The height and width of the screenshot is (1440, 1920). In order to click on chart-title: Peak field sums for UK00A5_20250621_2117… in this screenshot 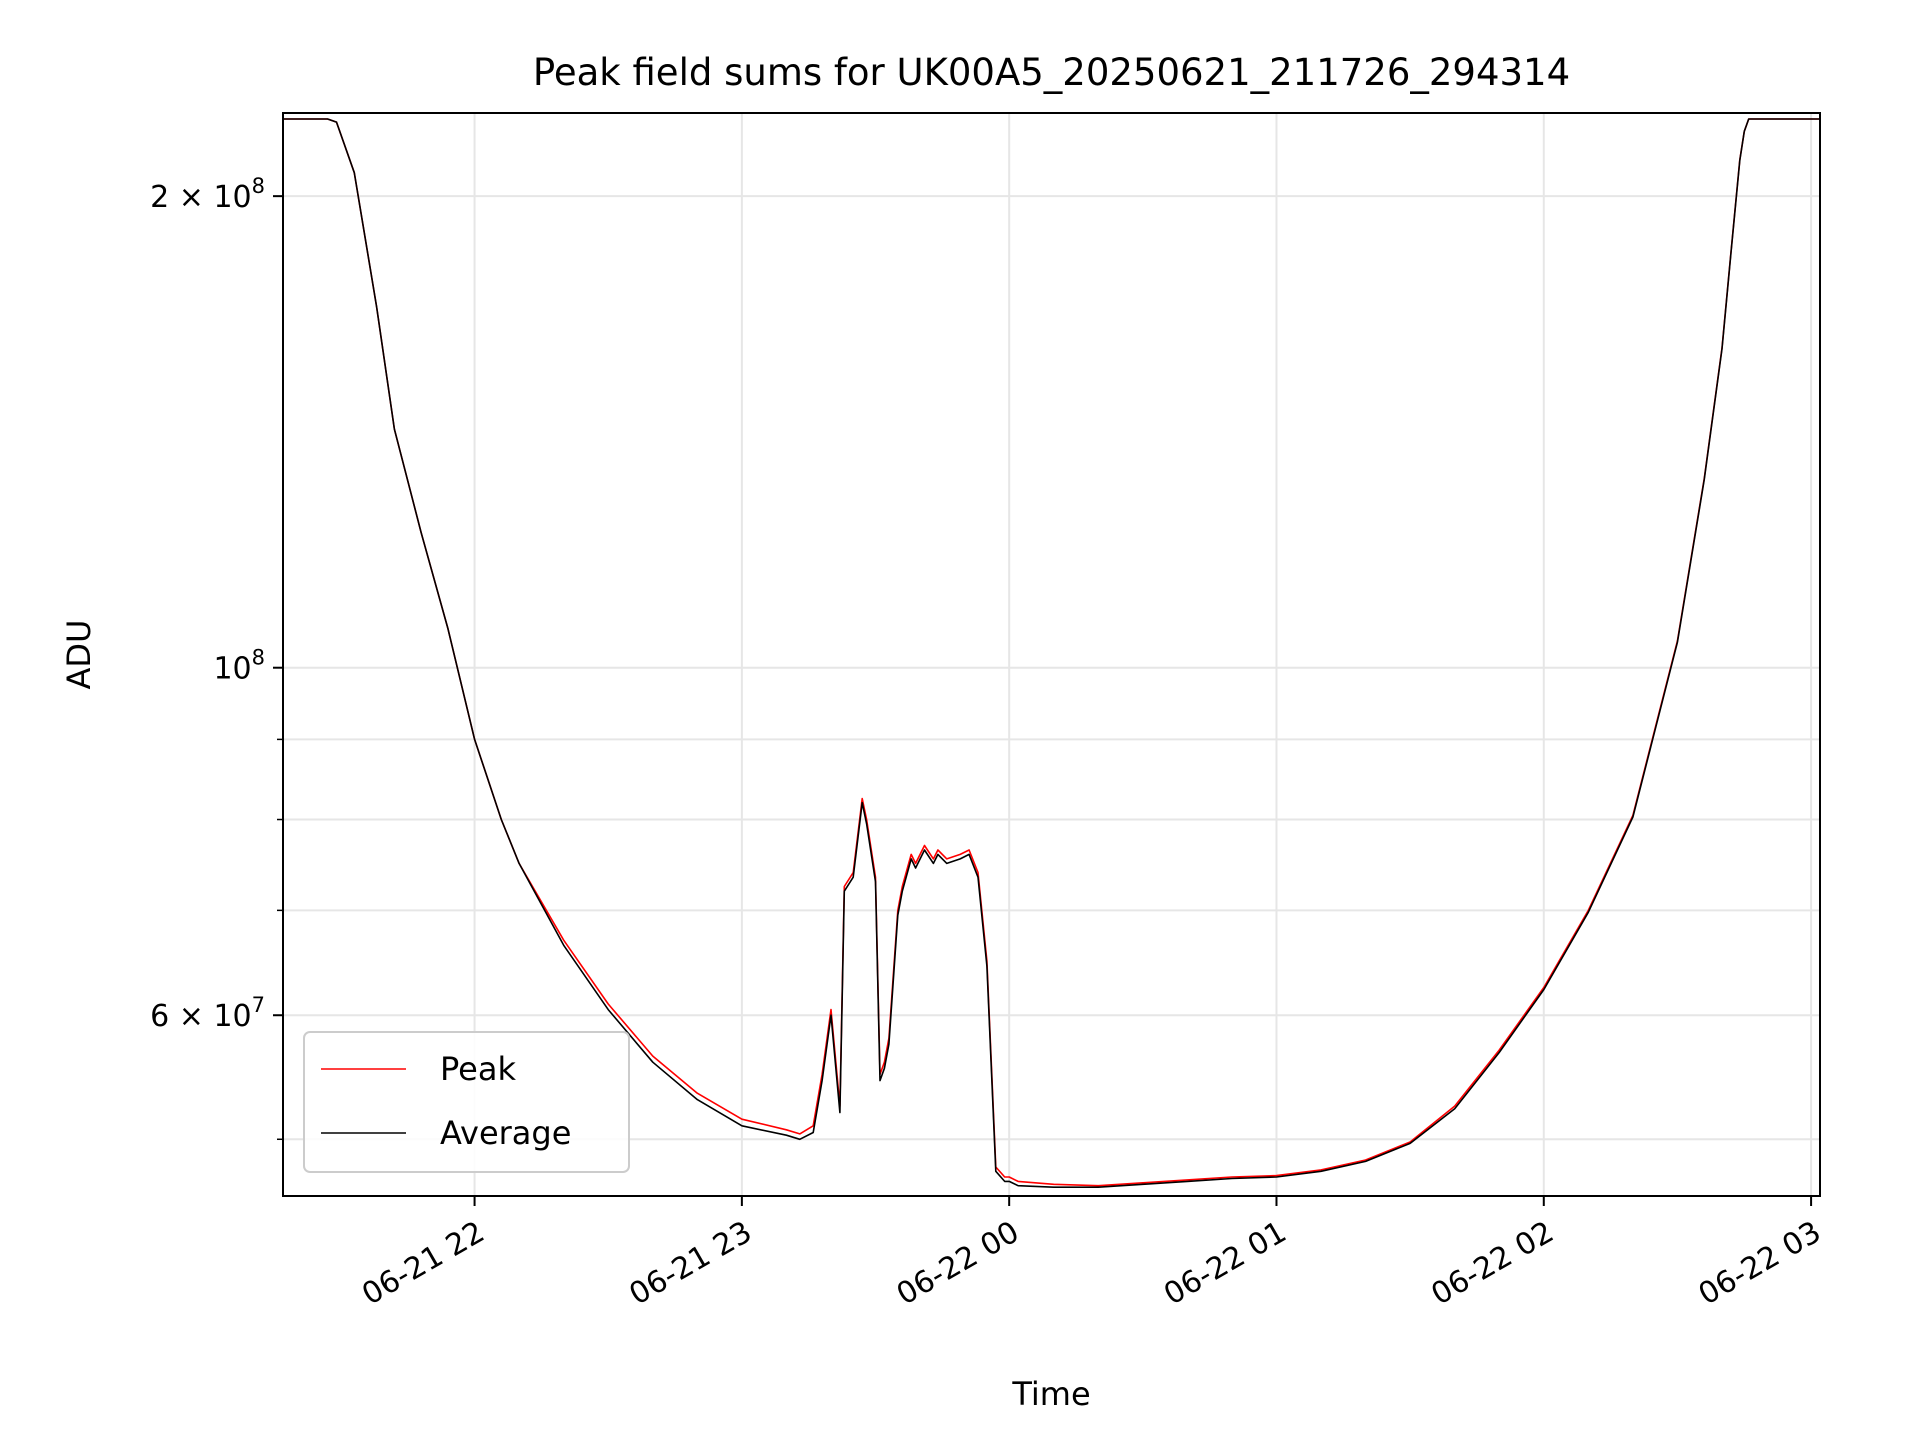, I will do `click(1051, 72)`.